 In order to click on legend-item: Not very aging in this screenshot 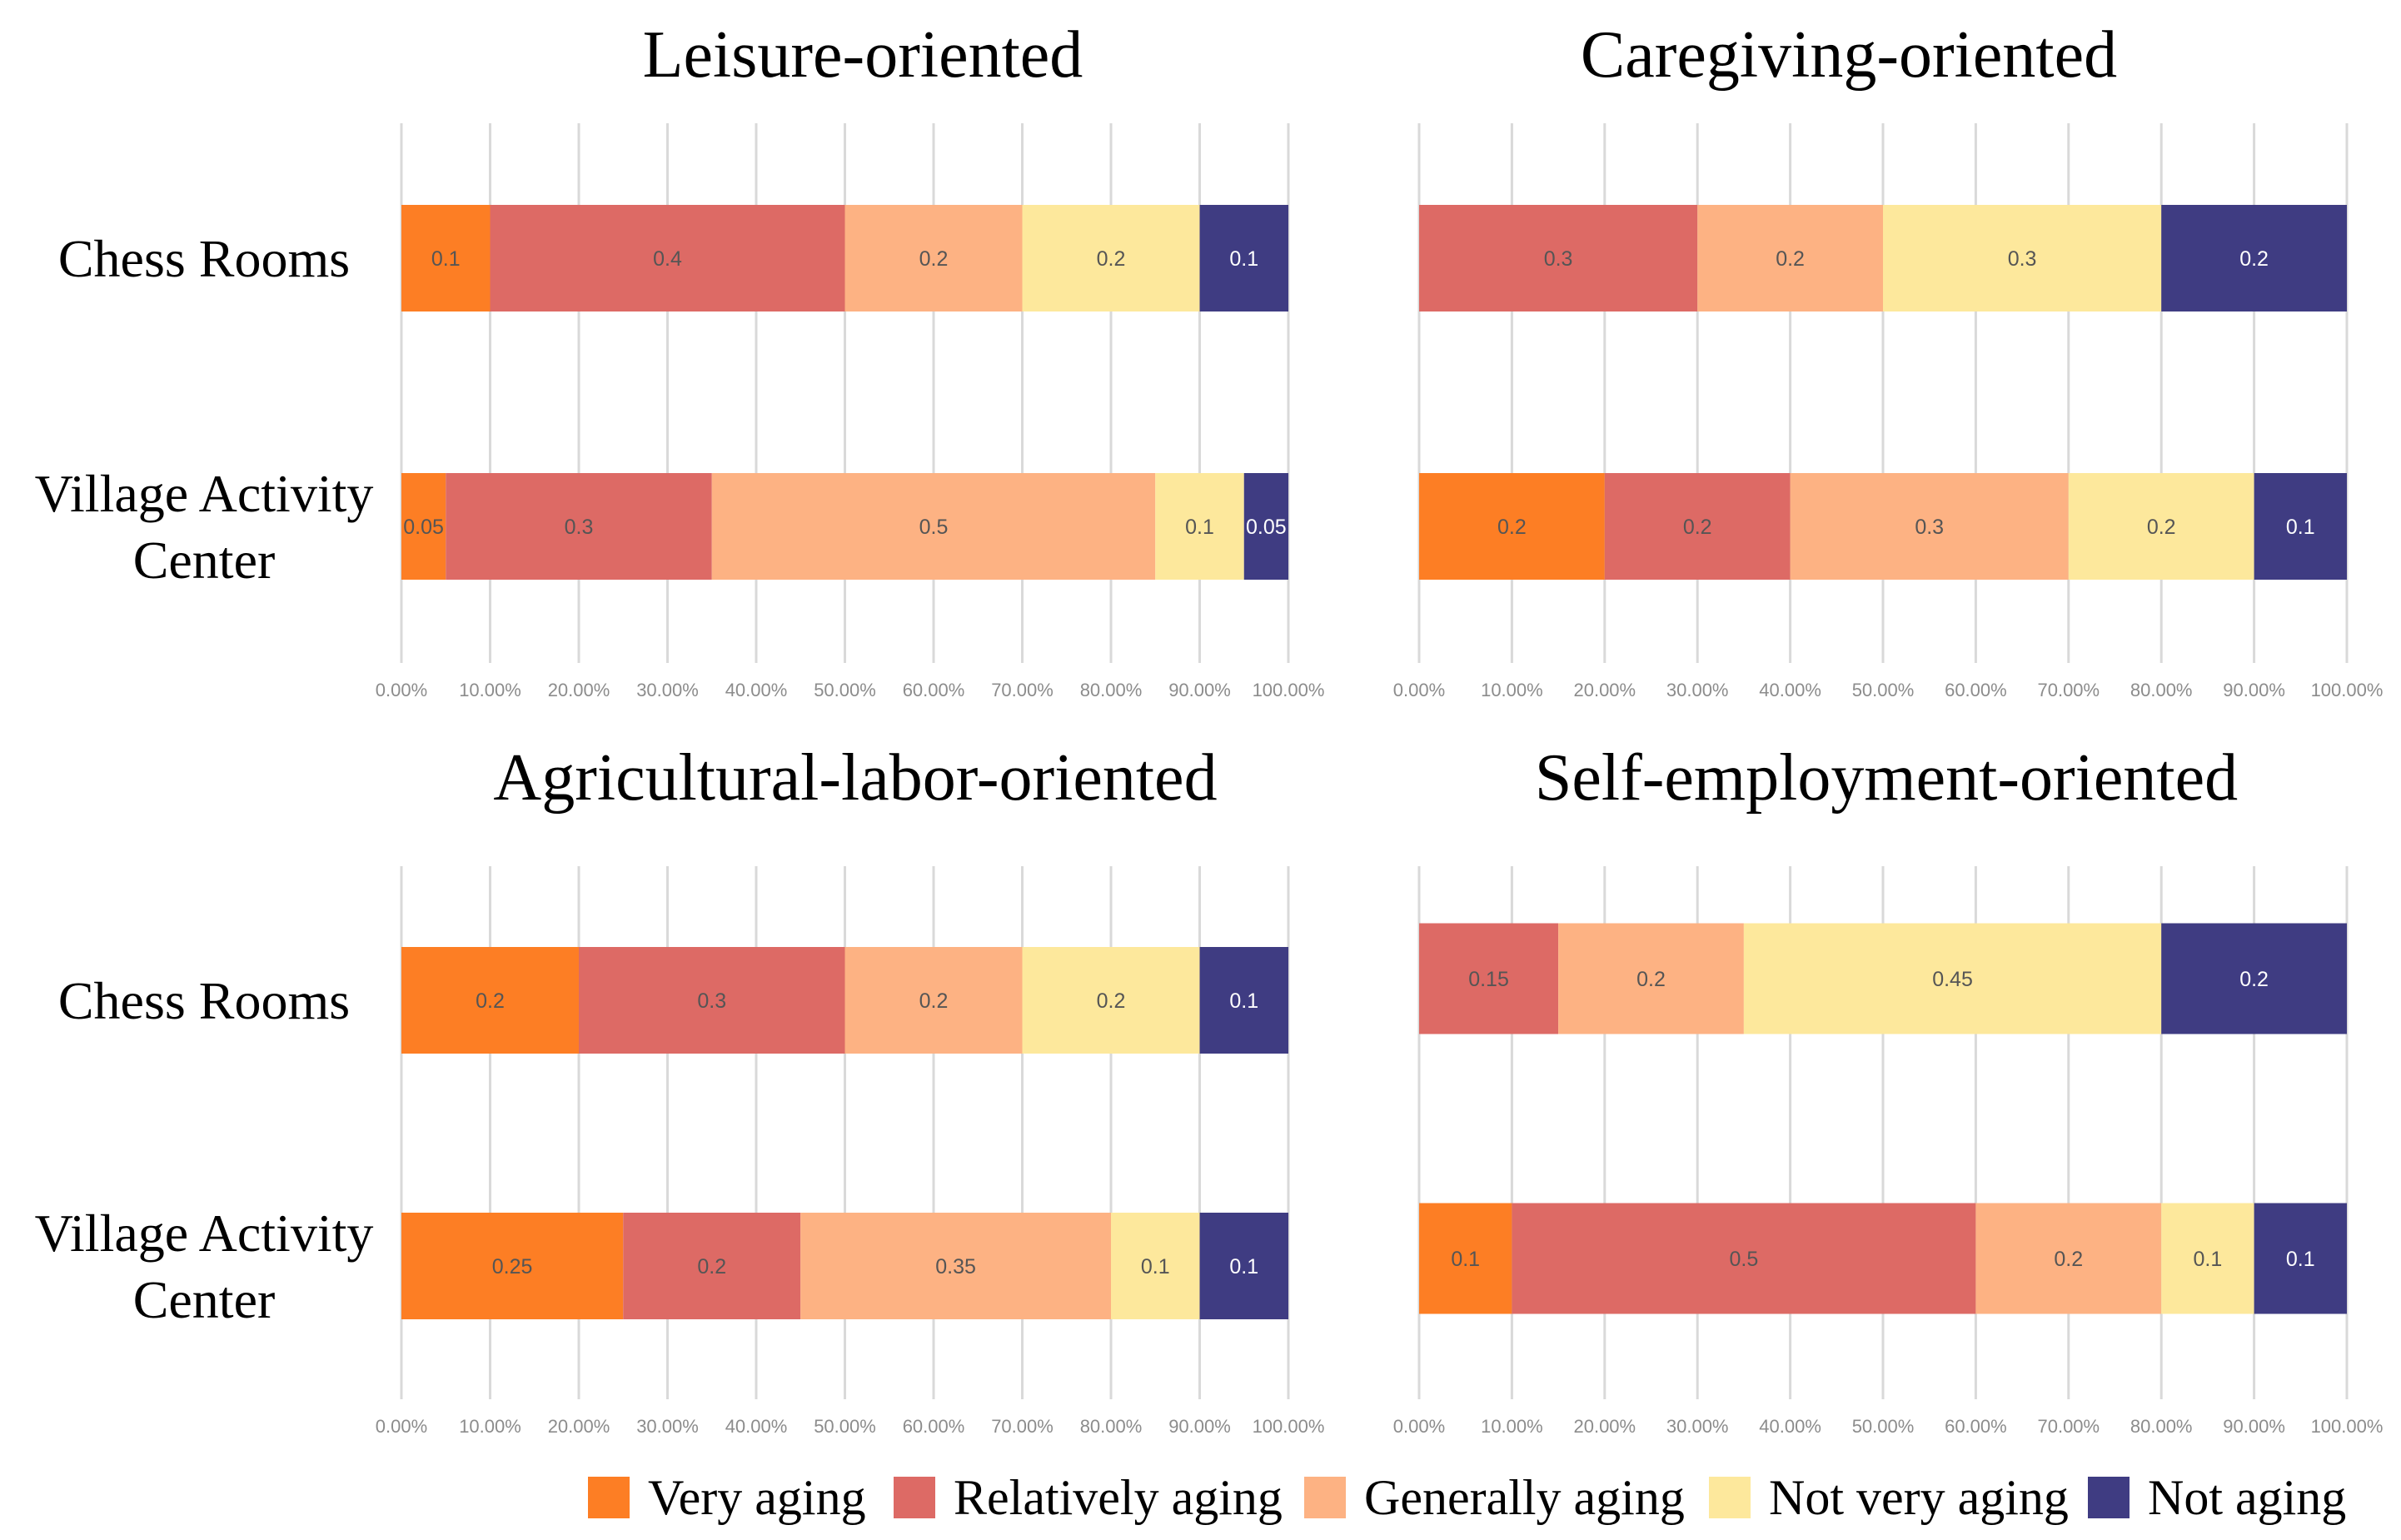, I will do `click(1889, 1498)`.